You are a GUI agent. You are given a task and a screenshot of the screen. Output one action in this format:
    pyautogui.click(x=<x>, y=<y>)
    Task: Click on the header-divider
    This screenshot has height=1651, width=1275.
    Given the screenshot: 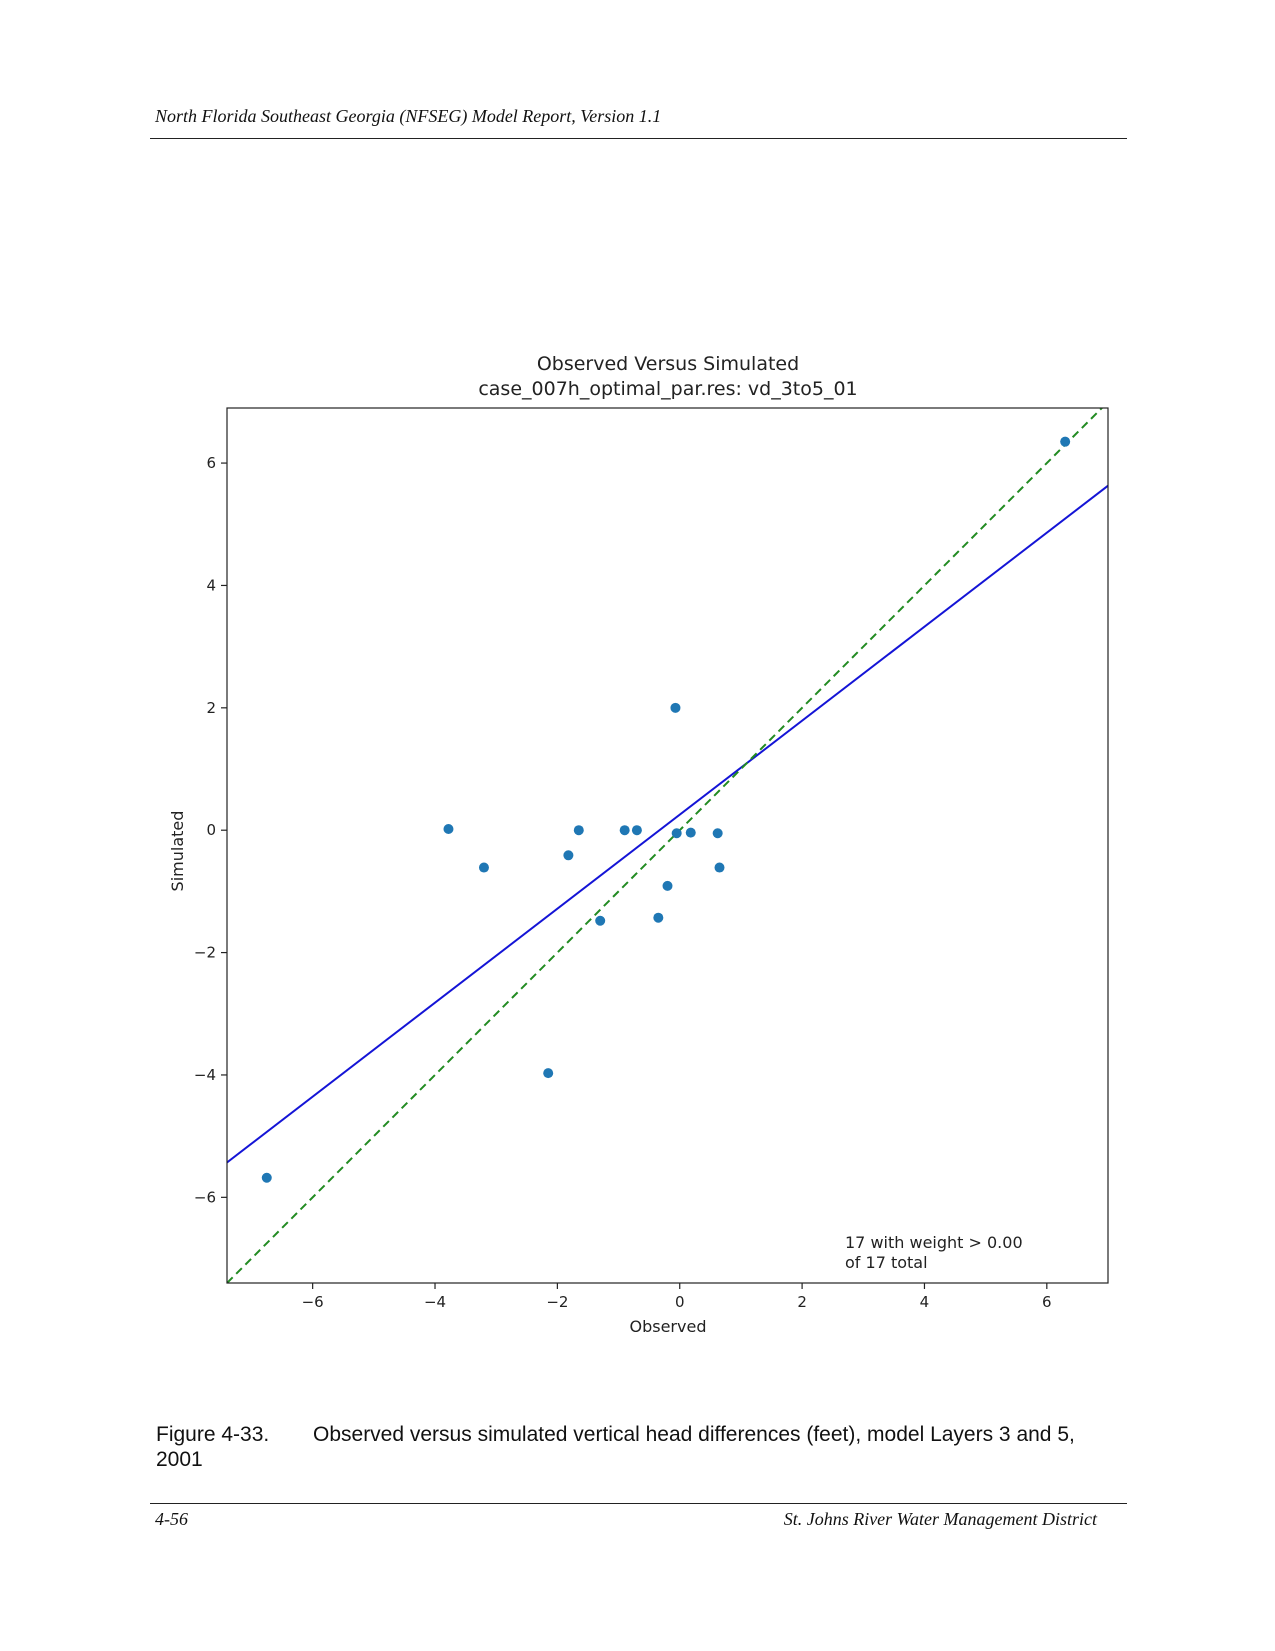 What is the action you would take?
    pyautogui.click(x=638, y=138)
    